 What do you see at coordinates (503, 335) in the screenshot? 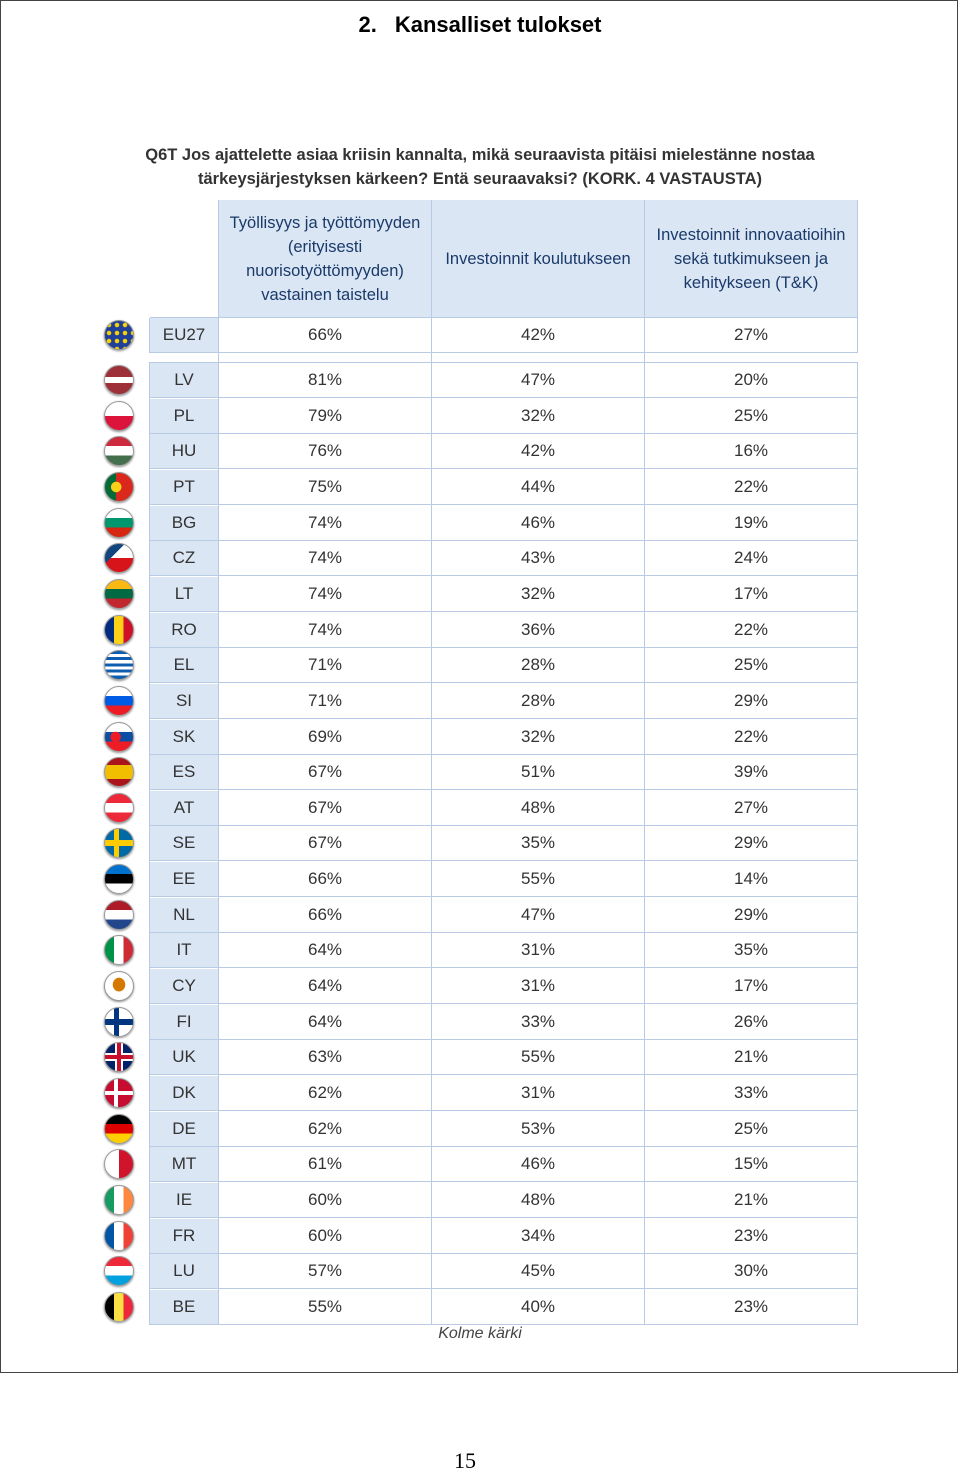
I see `eu27-row: EU27 66% 42% 27%` at bounding box center [503, 335].